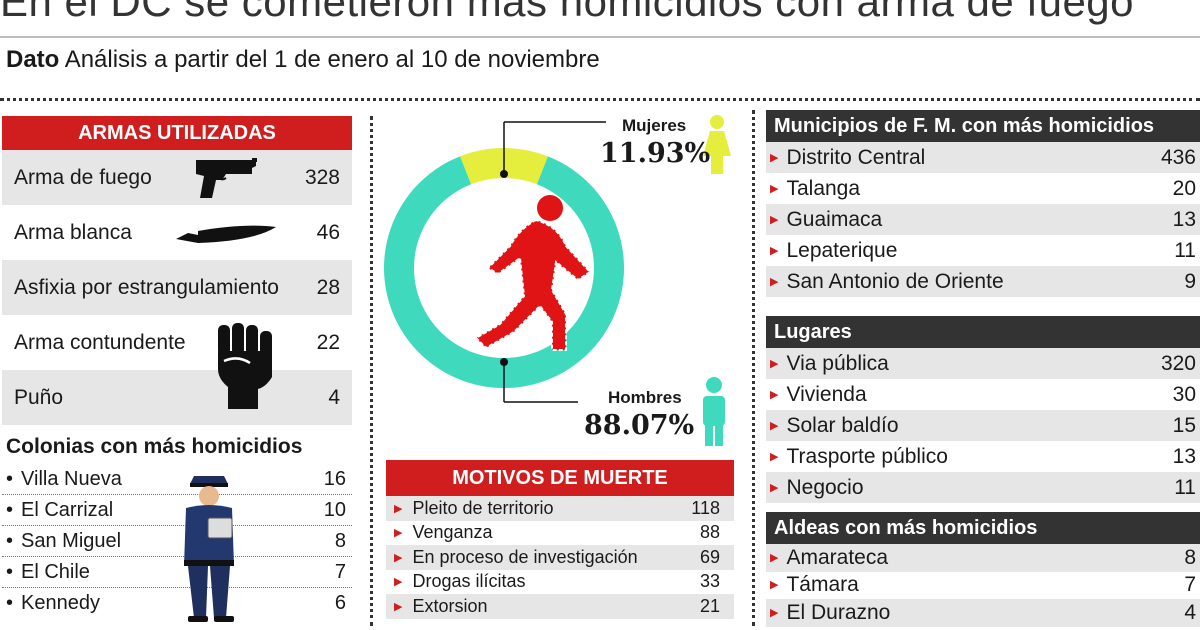  Describe the element at coordinates (1184, 394) in the screenshot. I see `lugar-value: 30` at that location.